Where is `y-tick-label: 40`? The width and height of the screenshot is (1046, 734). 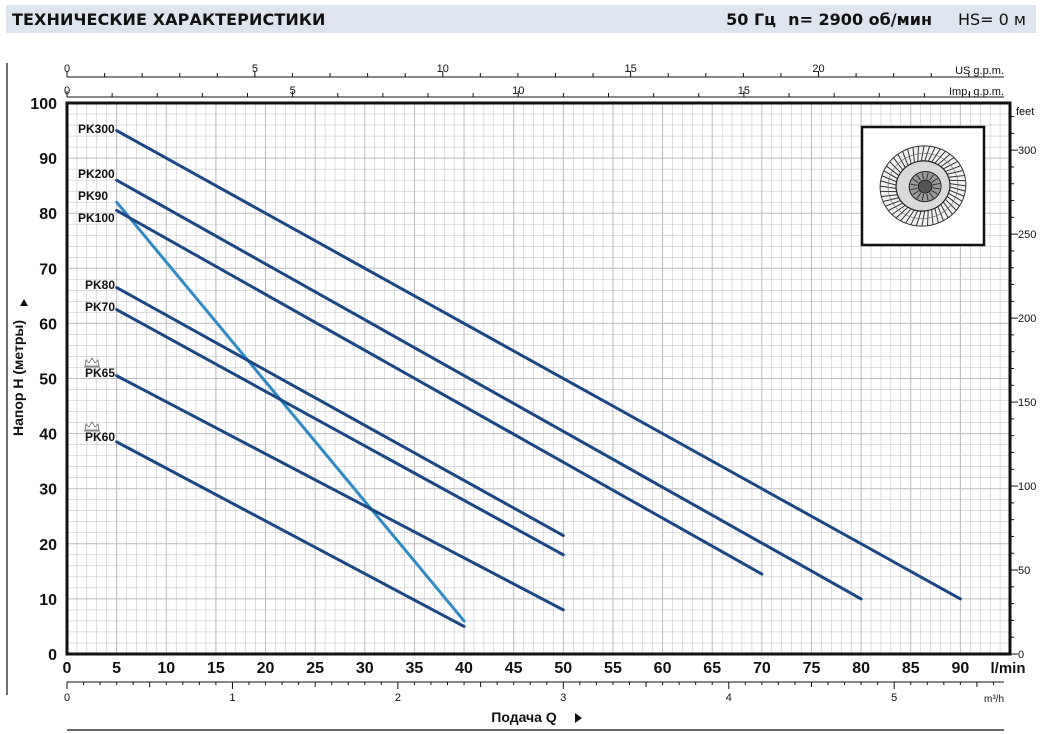
y-tick-label: 40 is located at coordinates (48, 435).